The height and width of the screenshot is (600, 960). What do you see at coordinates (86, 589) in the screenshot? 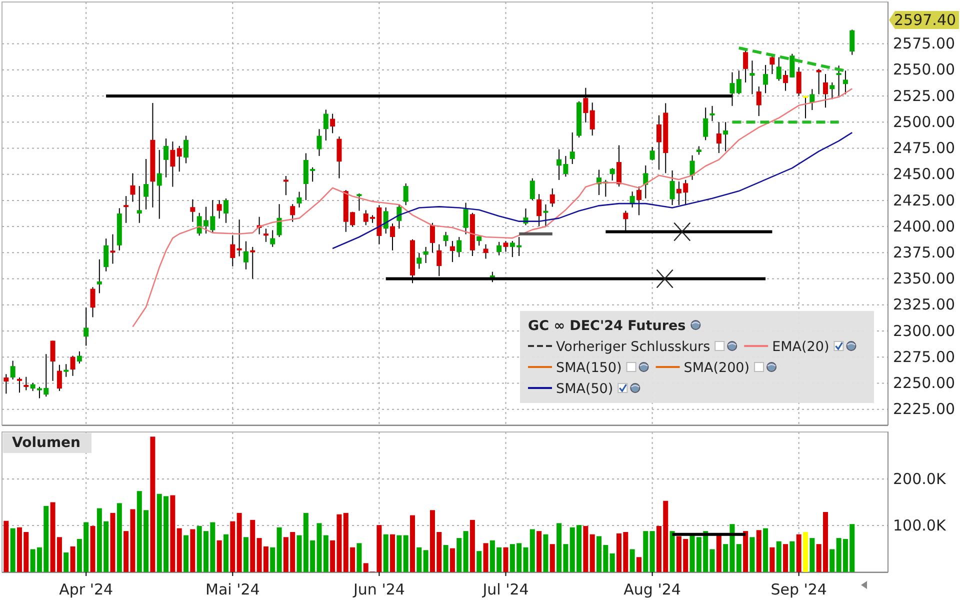
I see `x-tick-label: Apr '24` at bounding box center [86, 589].